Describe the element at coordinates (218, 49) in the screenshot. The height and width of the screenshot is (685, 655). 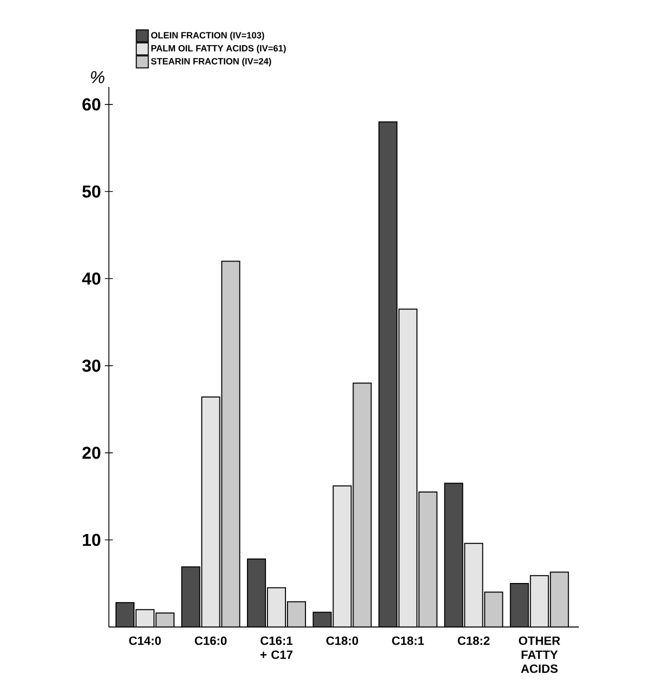
I see `legend-label: PALM OIL FATTY ACIDS (IV=61)` at that location.